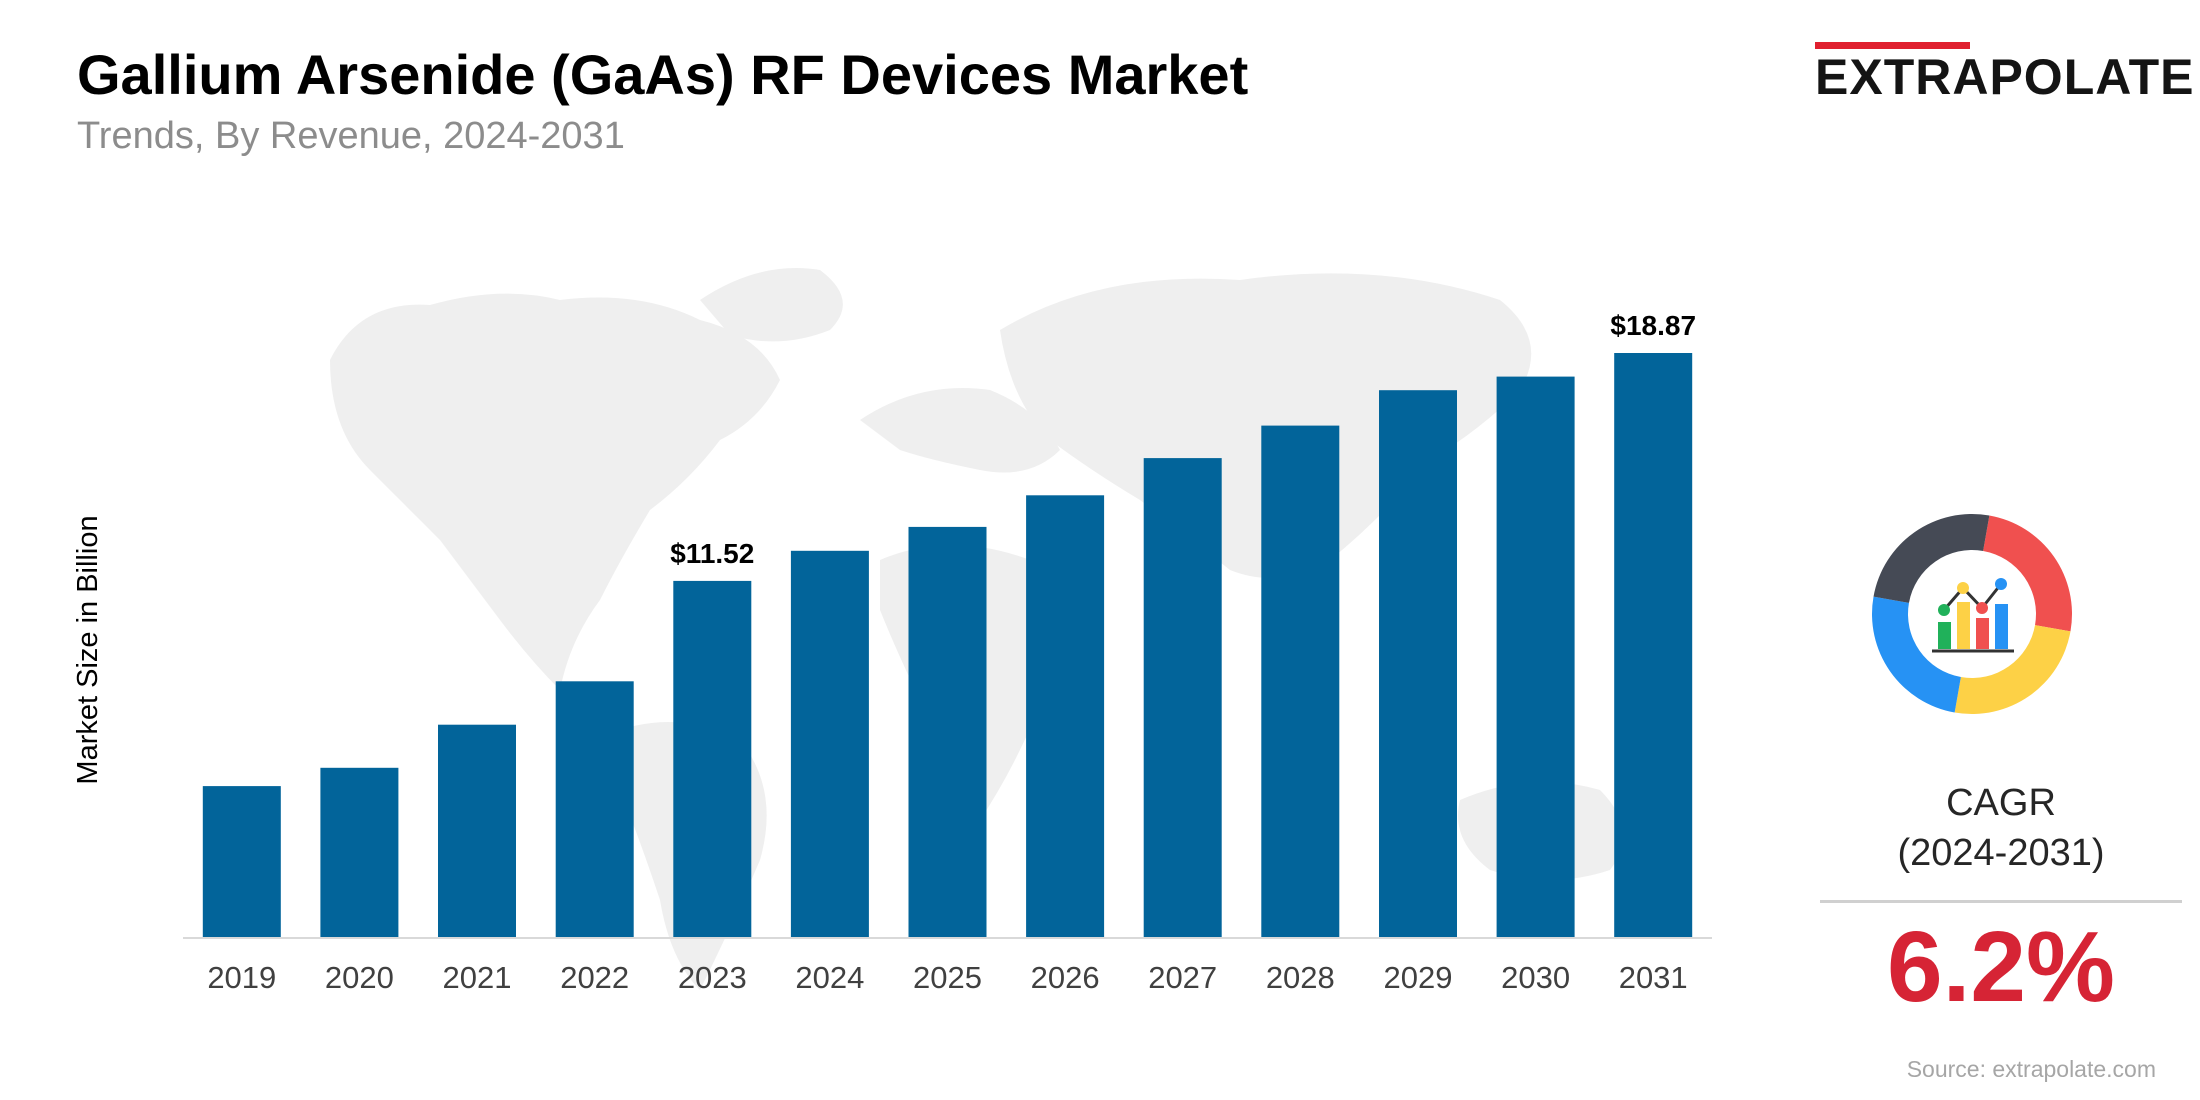 The width and height of the screenshot is (2200, 1100). I want to click on x-tick-2027: 2027, so click(1182, 977).